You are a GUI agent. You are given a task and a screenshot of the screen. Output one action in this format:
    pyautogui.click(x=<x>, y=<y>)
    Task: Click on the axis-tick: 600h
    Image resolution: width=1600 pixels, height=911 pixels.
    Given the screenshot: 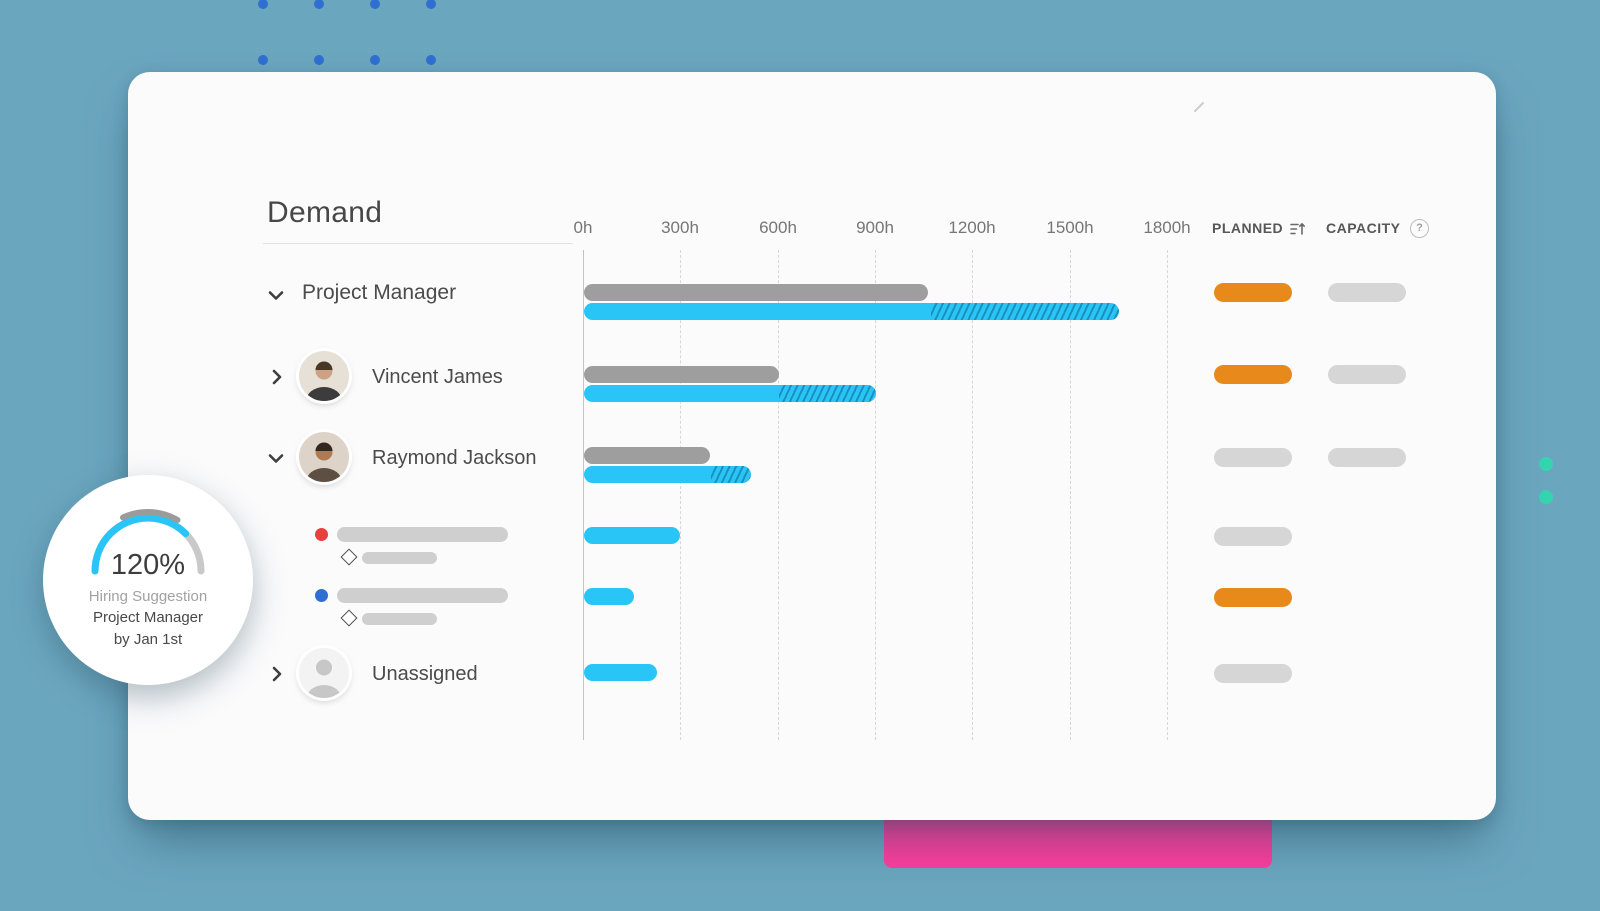 What is the action you would take?
    pyautogui.click(x=778, y=227)
    